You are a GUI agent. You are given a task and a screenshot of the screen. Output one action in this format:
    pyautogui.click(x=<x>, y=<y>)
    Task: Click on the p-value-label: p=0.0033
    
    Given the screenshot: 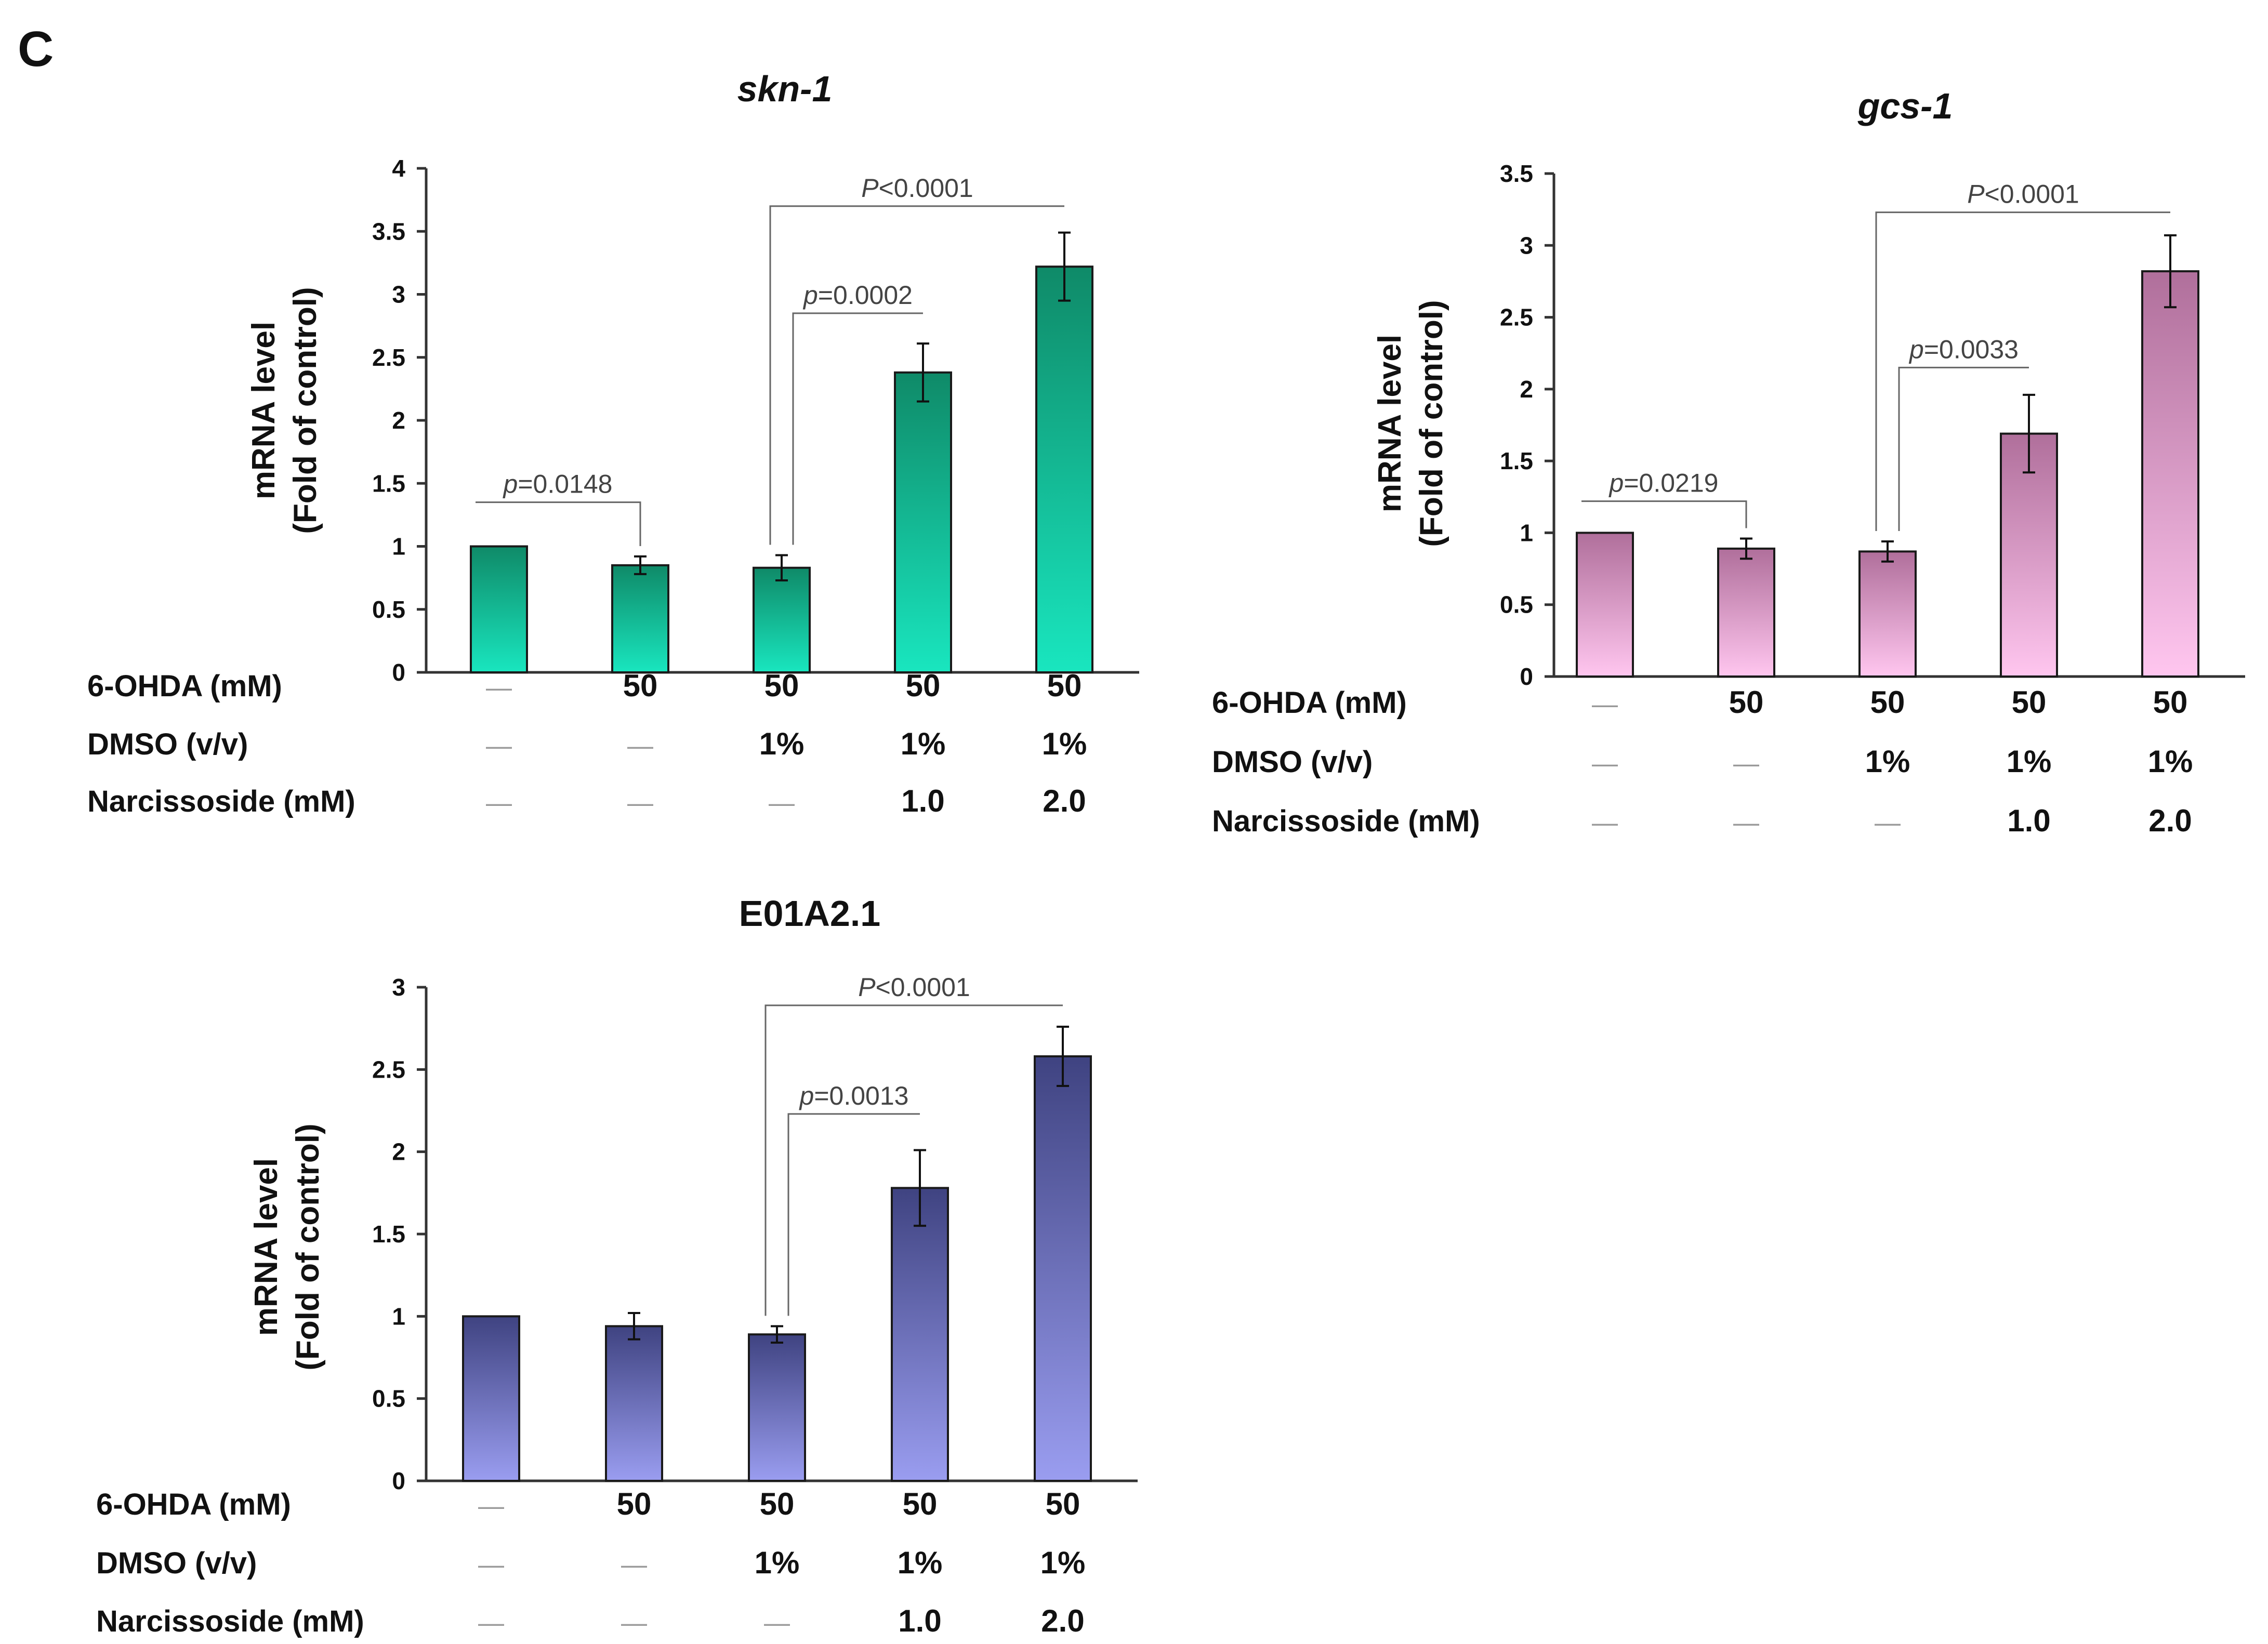 What is the action you would take?
    pyautogui.click(x=1963, y=350)
    